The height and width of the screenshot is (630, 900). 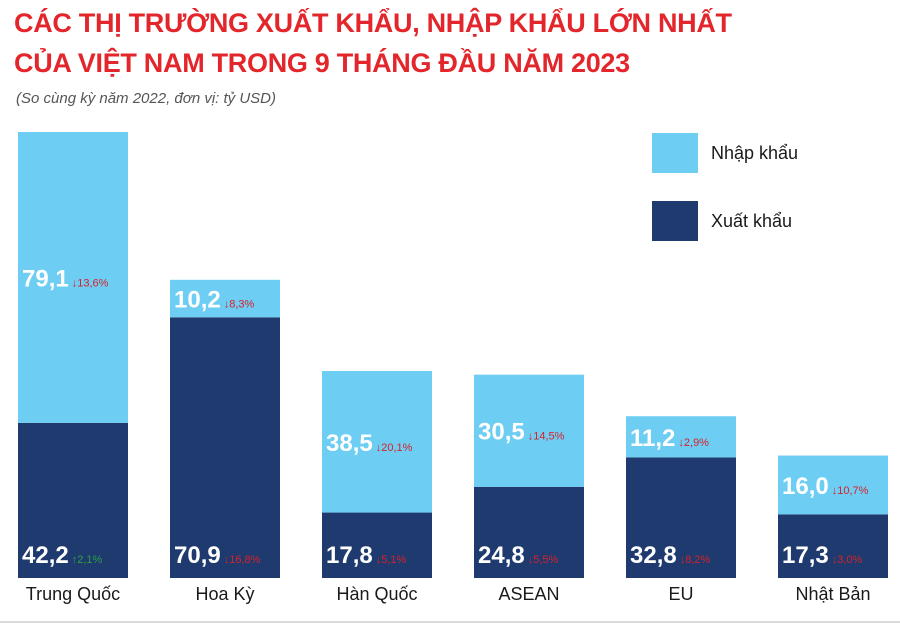 I want to click on bar-import-han-quoc, so click(x=377, y=441).